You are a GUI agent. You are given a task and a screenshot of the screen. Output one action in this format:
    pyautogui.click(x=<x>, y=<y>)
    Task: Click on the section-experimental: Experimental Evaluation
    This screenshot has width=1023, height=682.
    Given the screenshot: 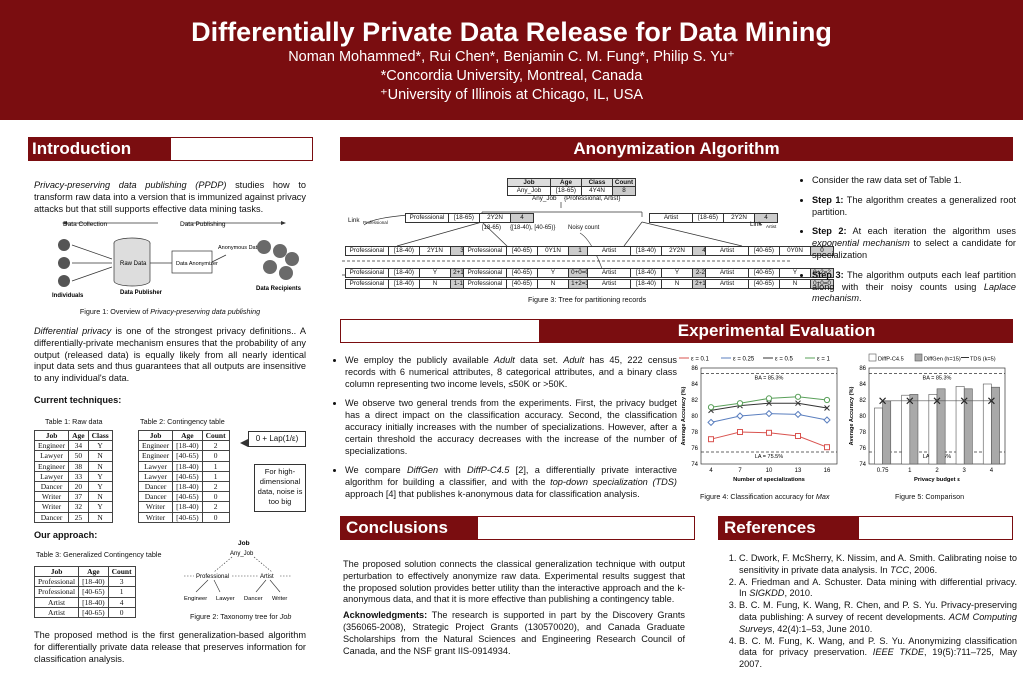 What is the action you would take?
    pyautogui.click(x=776, y=331)
    